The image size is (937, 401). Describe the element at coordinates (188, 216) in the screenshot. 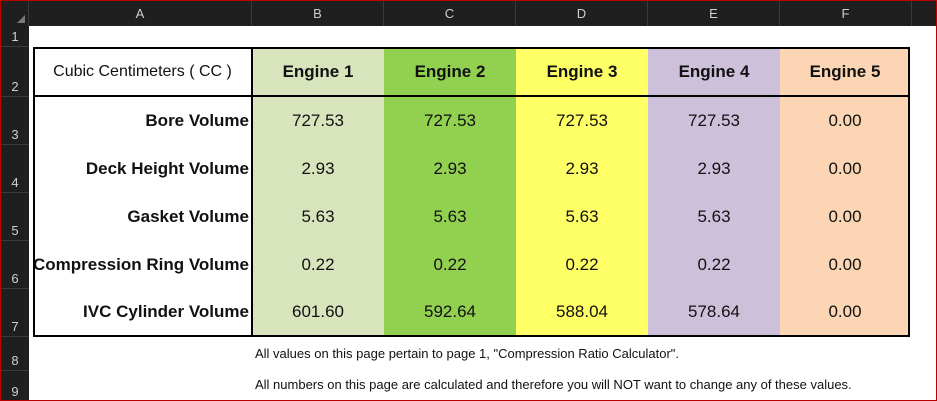

I see `row-label-gasket-volume: Gasket Volume` at that location.